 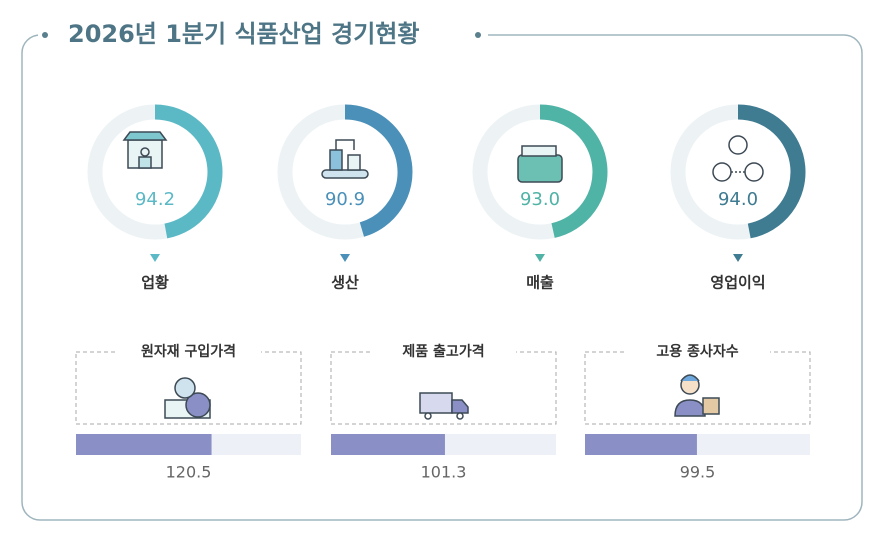 I want to click on panel-title: 제품 출고가격, so click(x=443, y=351).